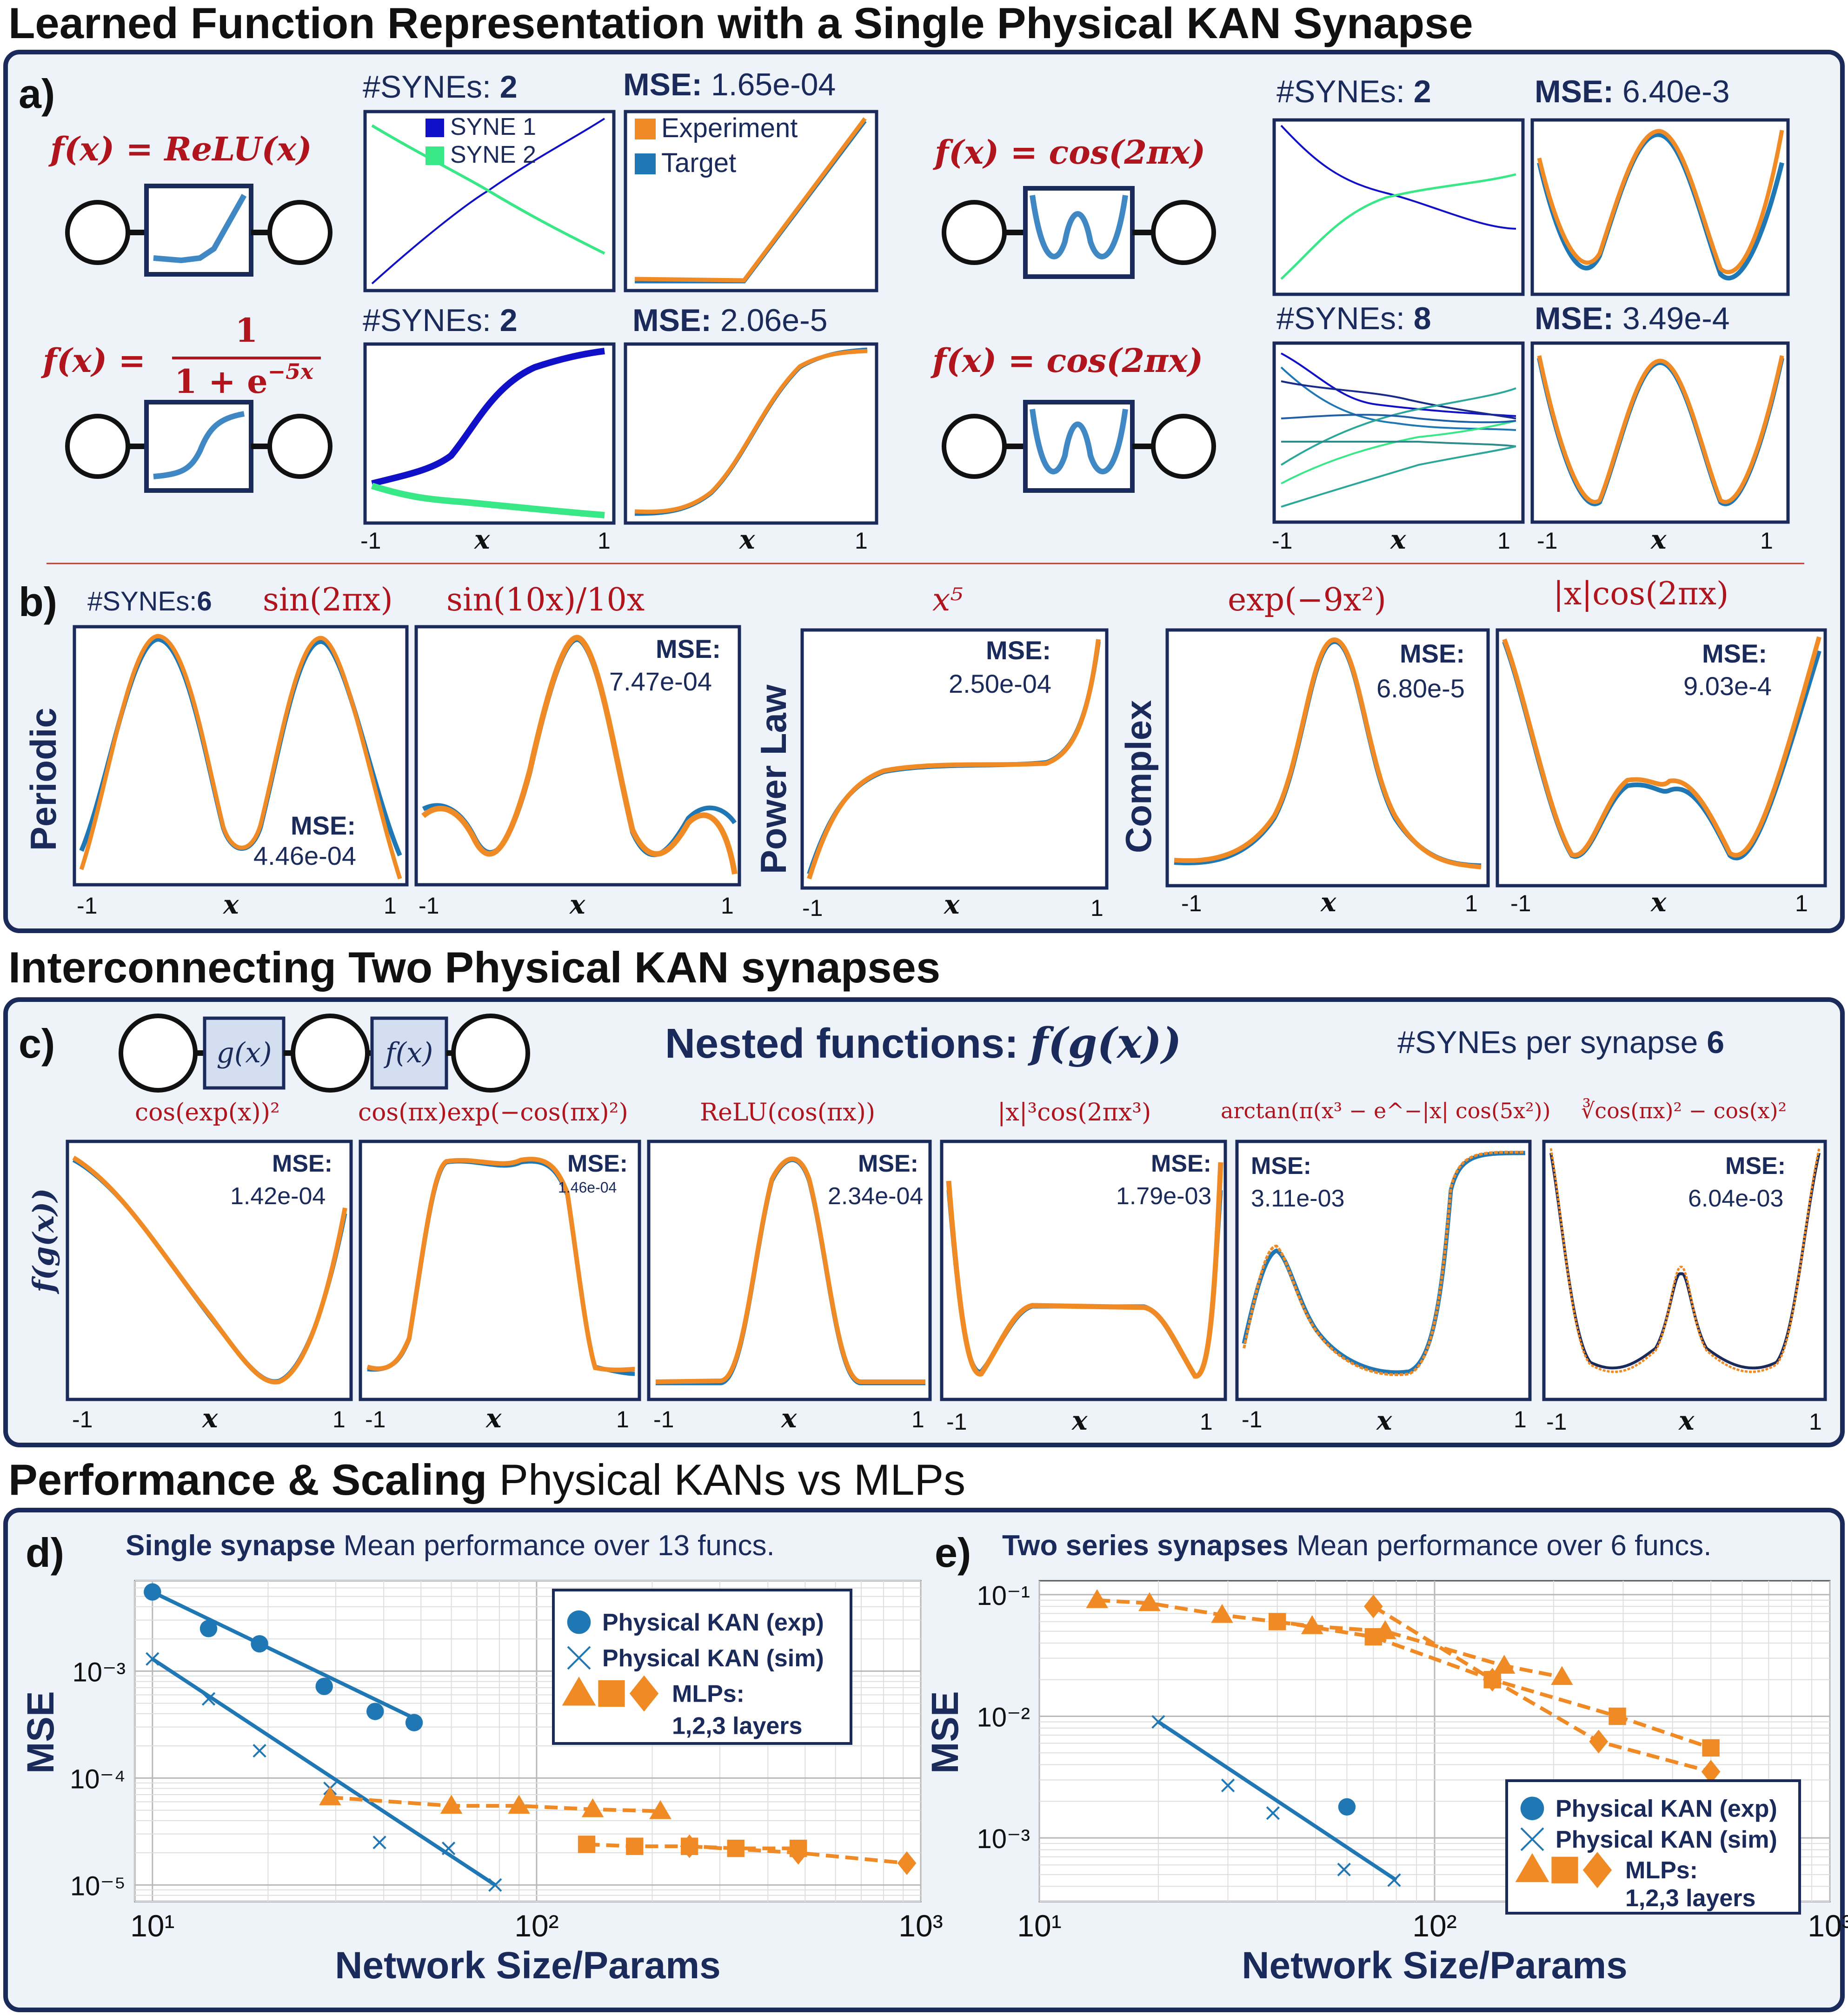  Describe the element at coordinates (1399, 207) in the screenshot. I see `a3-syne-plot` at that location.